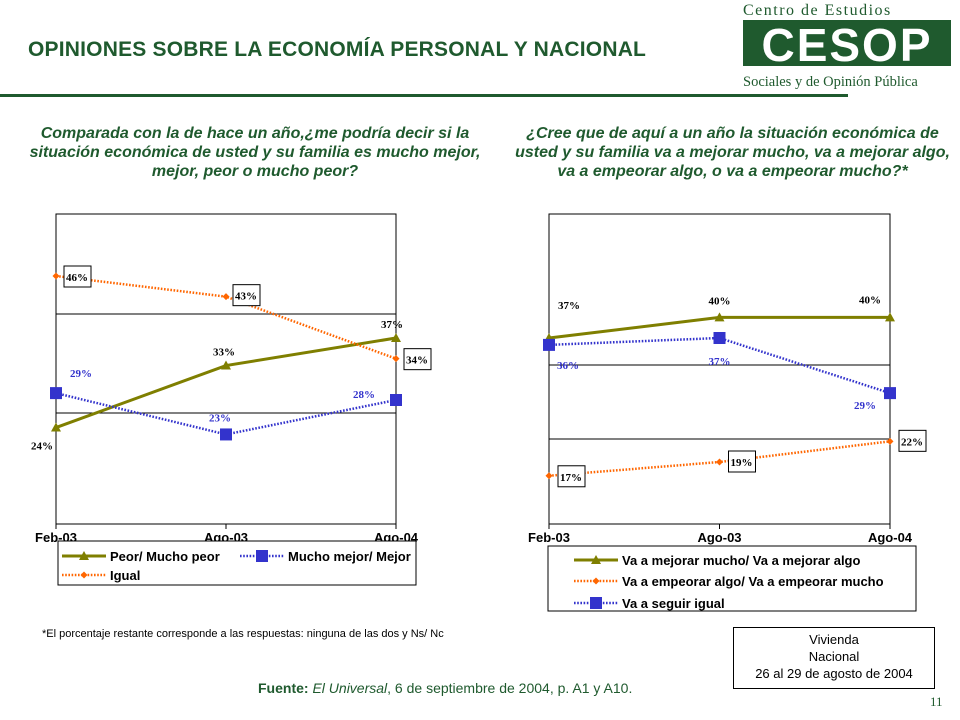 This screenshot has width=960, height=720. What do you see at coordinates (741, 560) in the screenshot?
I see `legend-label: Va a mejorar mucho/ Va a mejorar algo` at bounding box center [741, 560].